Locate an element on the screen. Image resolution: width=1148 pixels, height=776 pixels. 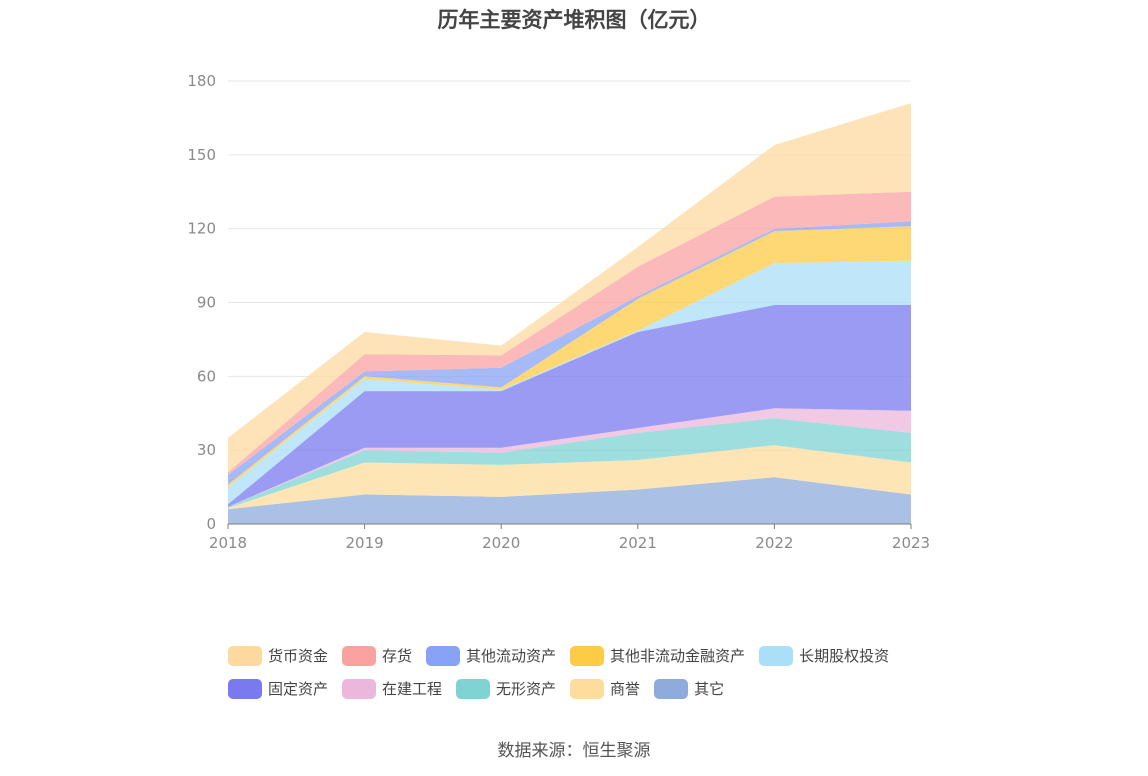
y-tick-label: 150 is located at coordinates (201, 155).